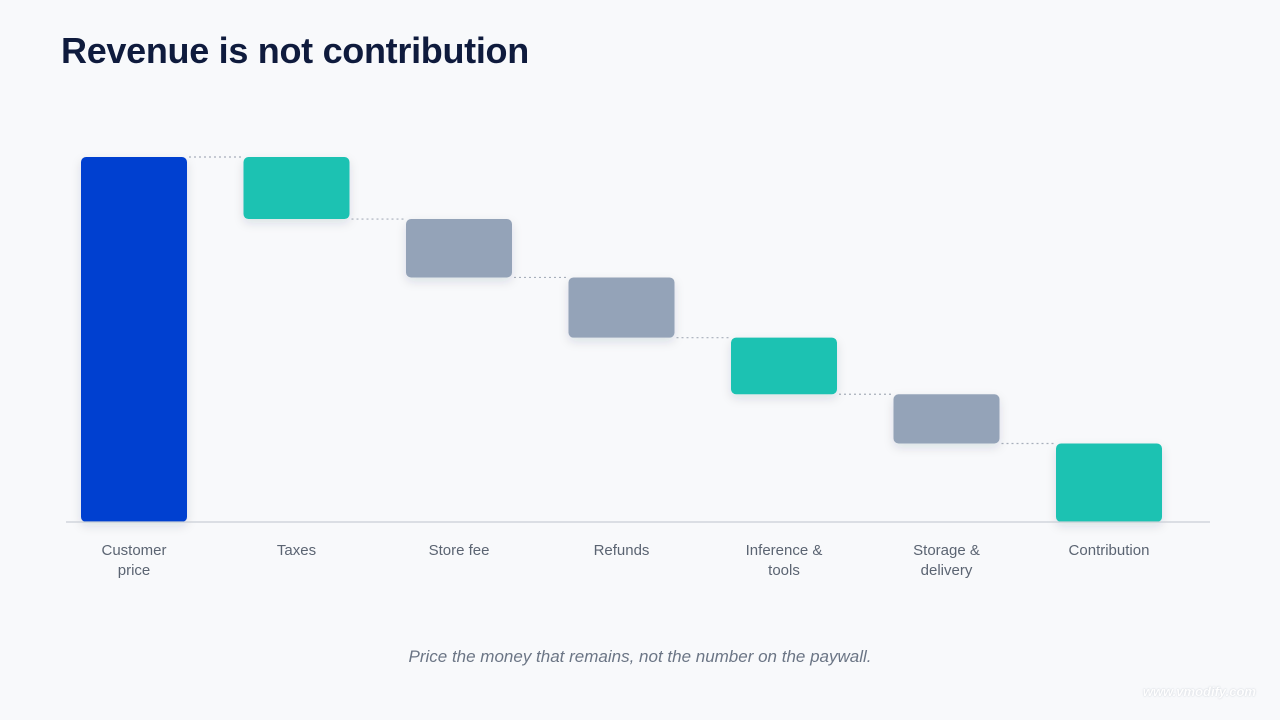 The width and height of the screenshot is (1280, 720). Describe the element at coordinates (946, 550) in the screenshot. I see `category-label-line: Storage &` at that location.